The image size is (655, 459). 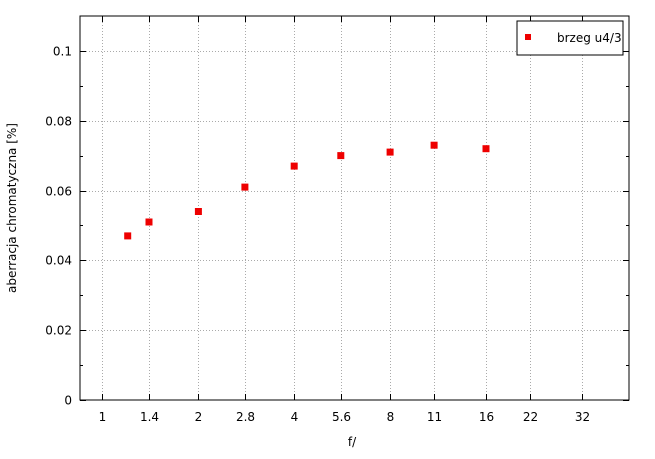 I want to click on point-layer, so click(x=307, y=190).